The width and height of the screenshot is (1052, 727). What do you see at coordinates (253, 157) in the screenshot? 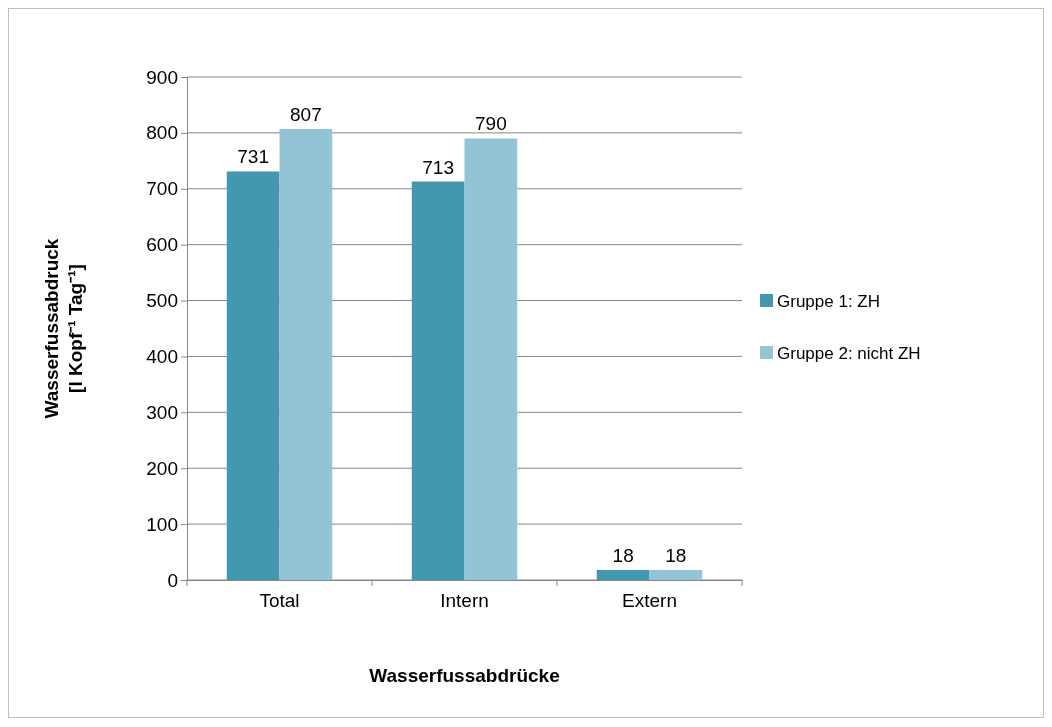
I see `data-label: 731` at bounding box center [253, 157].